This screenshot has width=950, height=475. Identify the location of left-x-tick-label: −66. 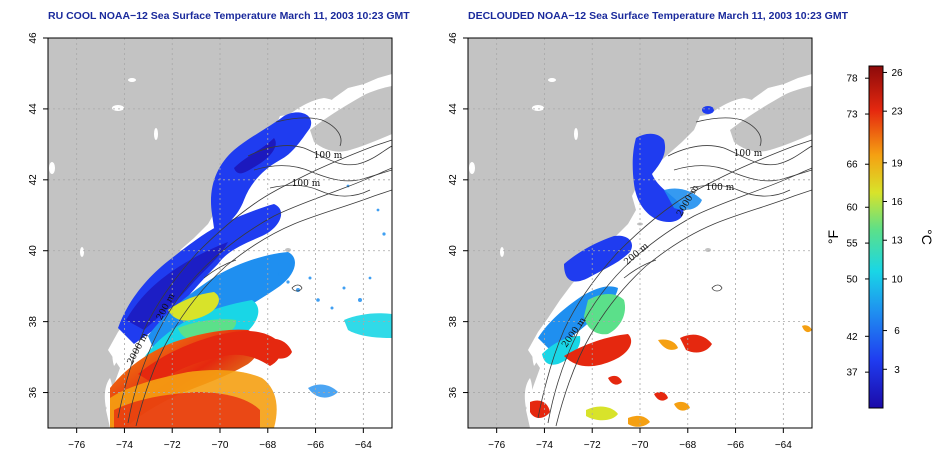
(315, 445).